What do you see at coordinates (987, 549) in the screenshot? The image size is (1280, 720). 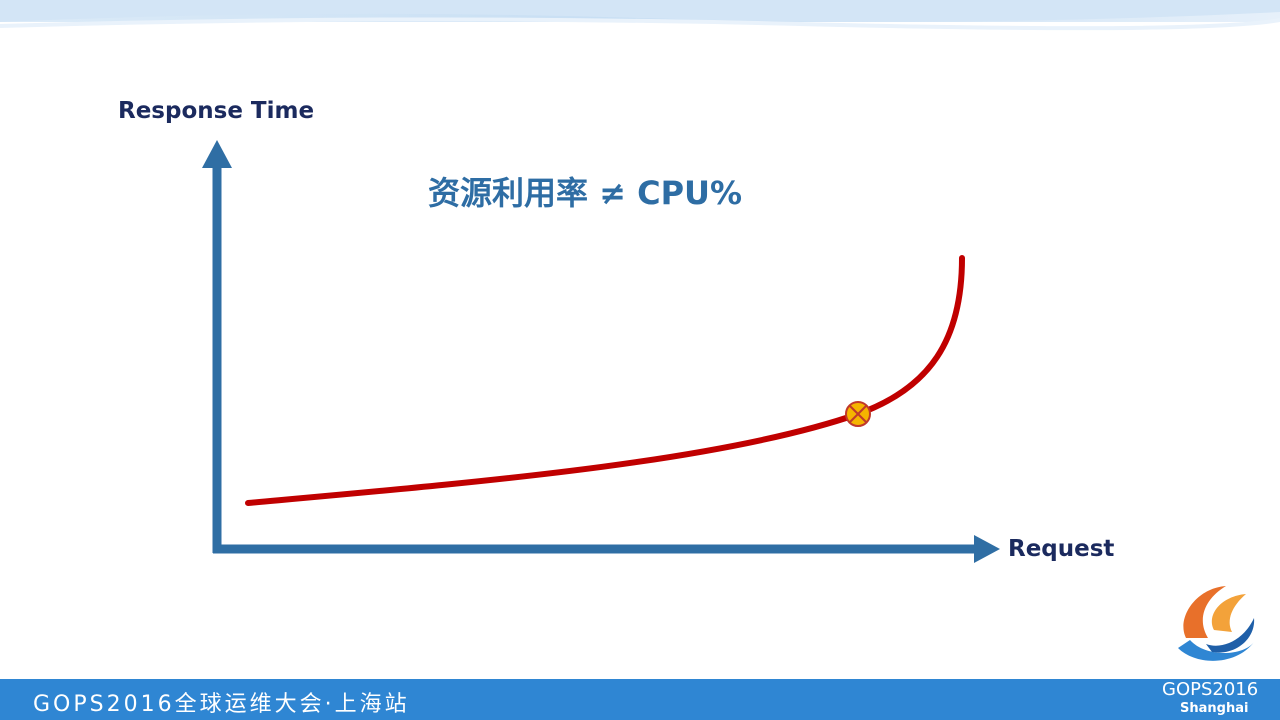 I see `x-axis-arrow-icon` at bounding box center [987, 549].